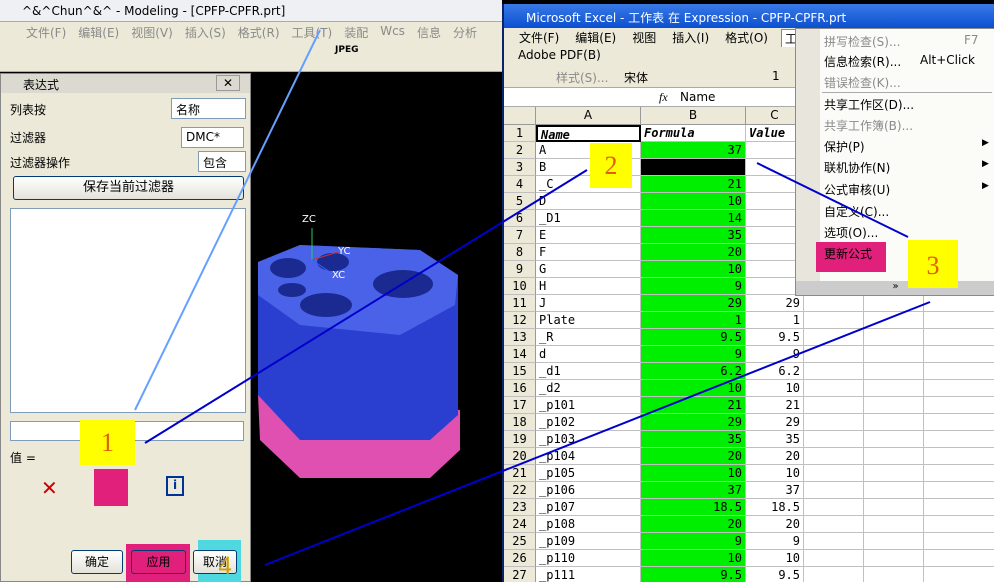  I want to click on apply-button: 应用, so click(158, 562).